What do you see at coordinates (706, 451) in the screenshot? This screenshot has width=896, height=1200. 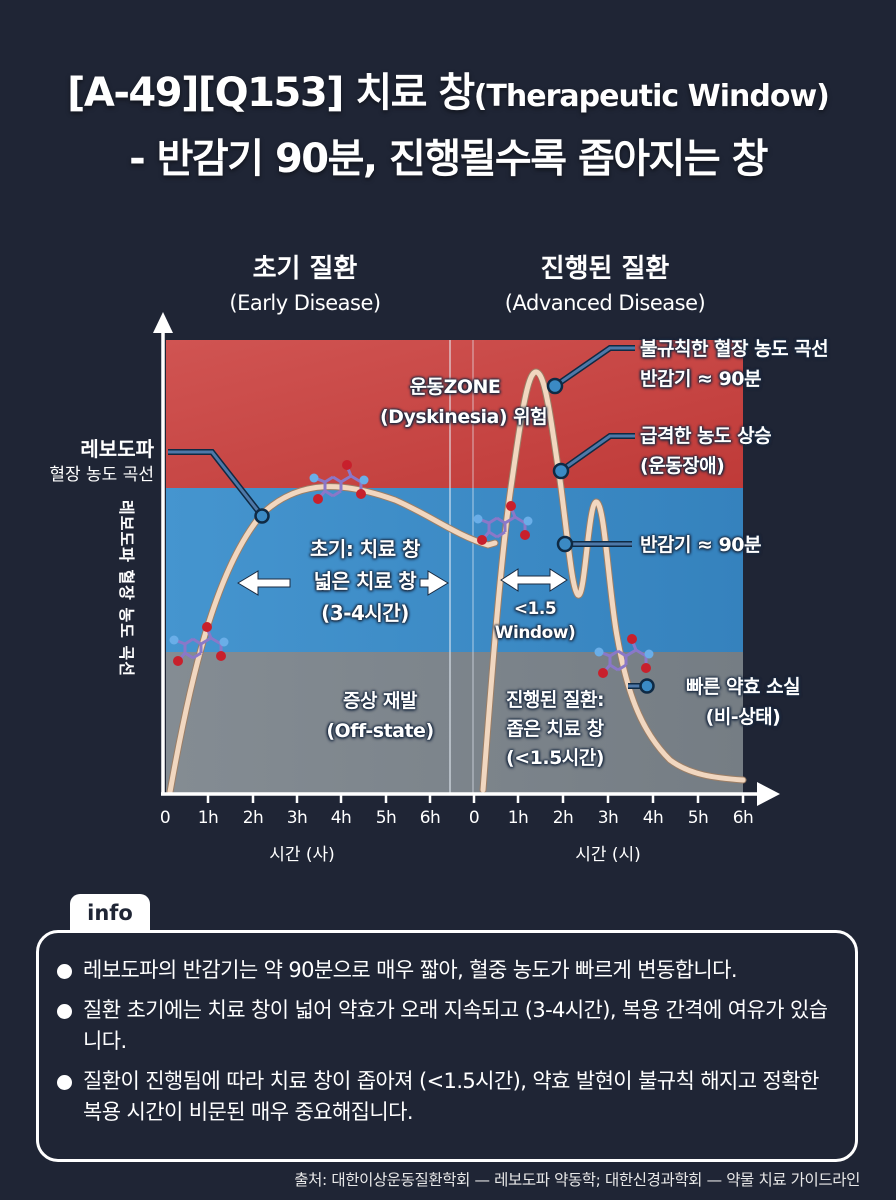 I see `sharp-rise-callout: 급격한 농도 상승 (운동장애)` at bounding box center [706, 451].